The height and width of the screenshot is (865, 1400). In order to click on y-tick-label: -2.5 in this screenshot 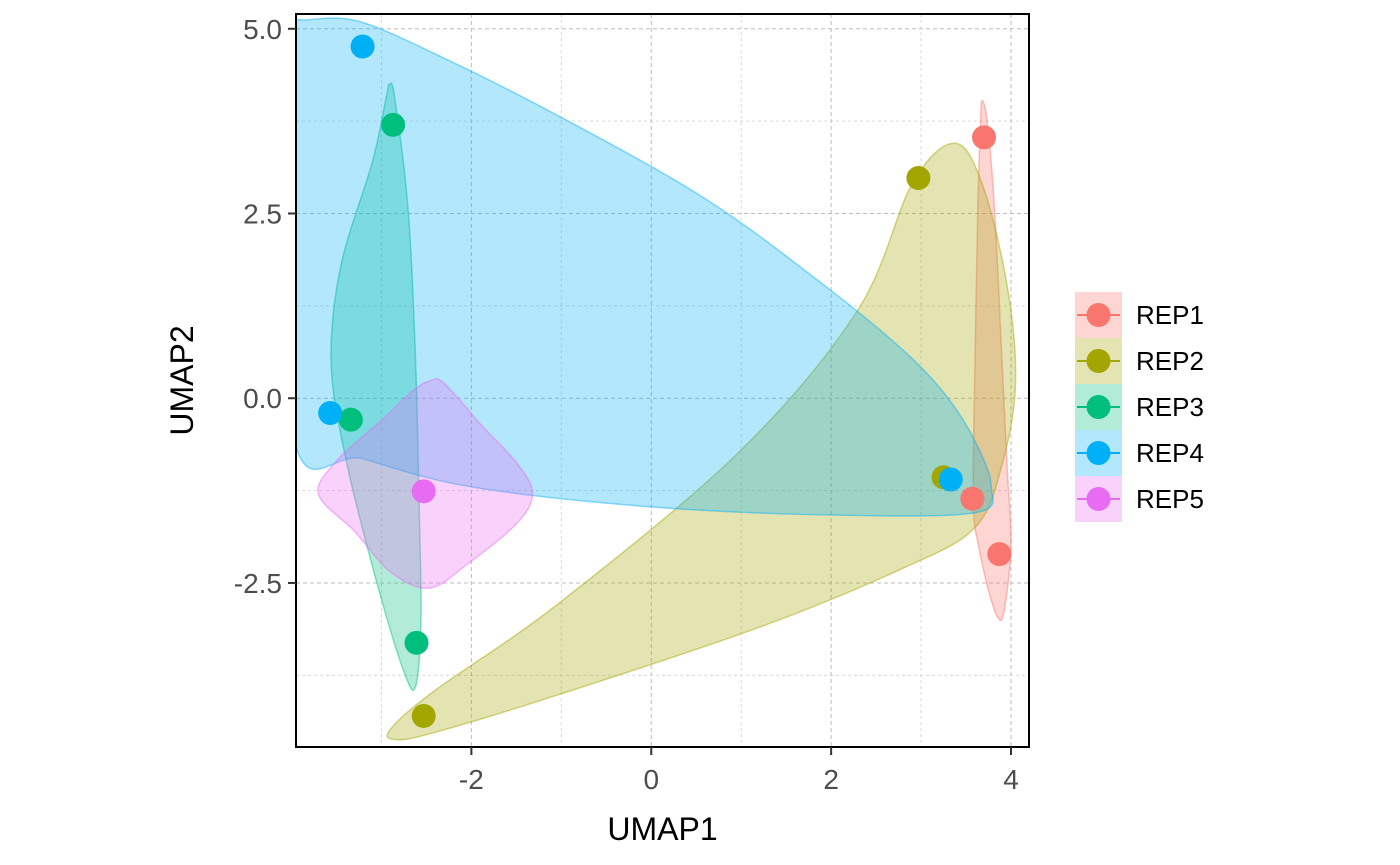, I will do `click(258, 583)`.